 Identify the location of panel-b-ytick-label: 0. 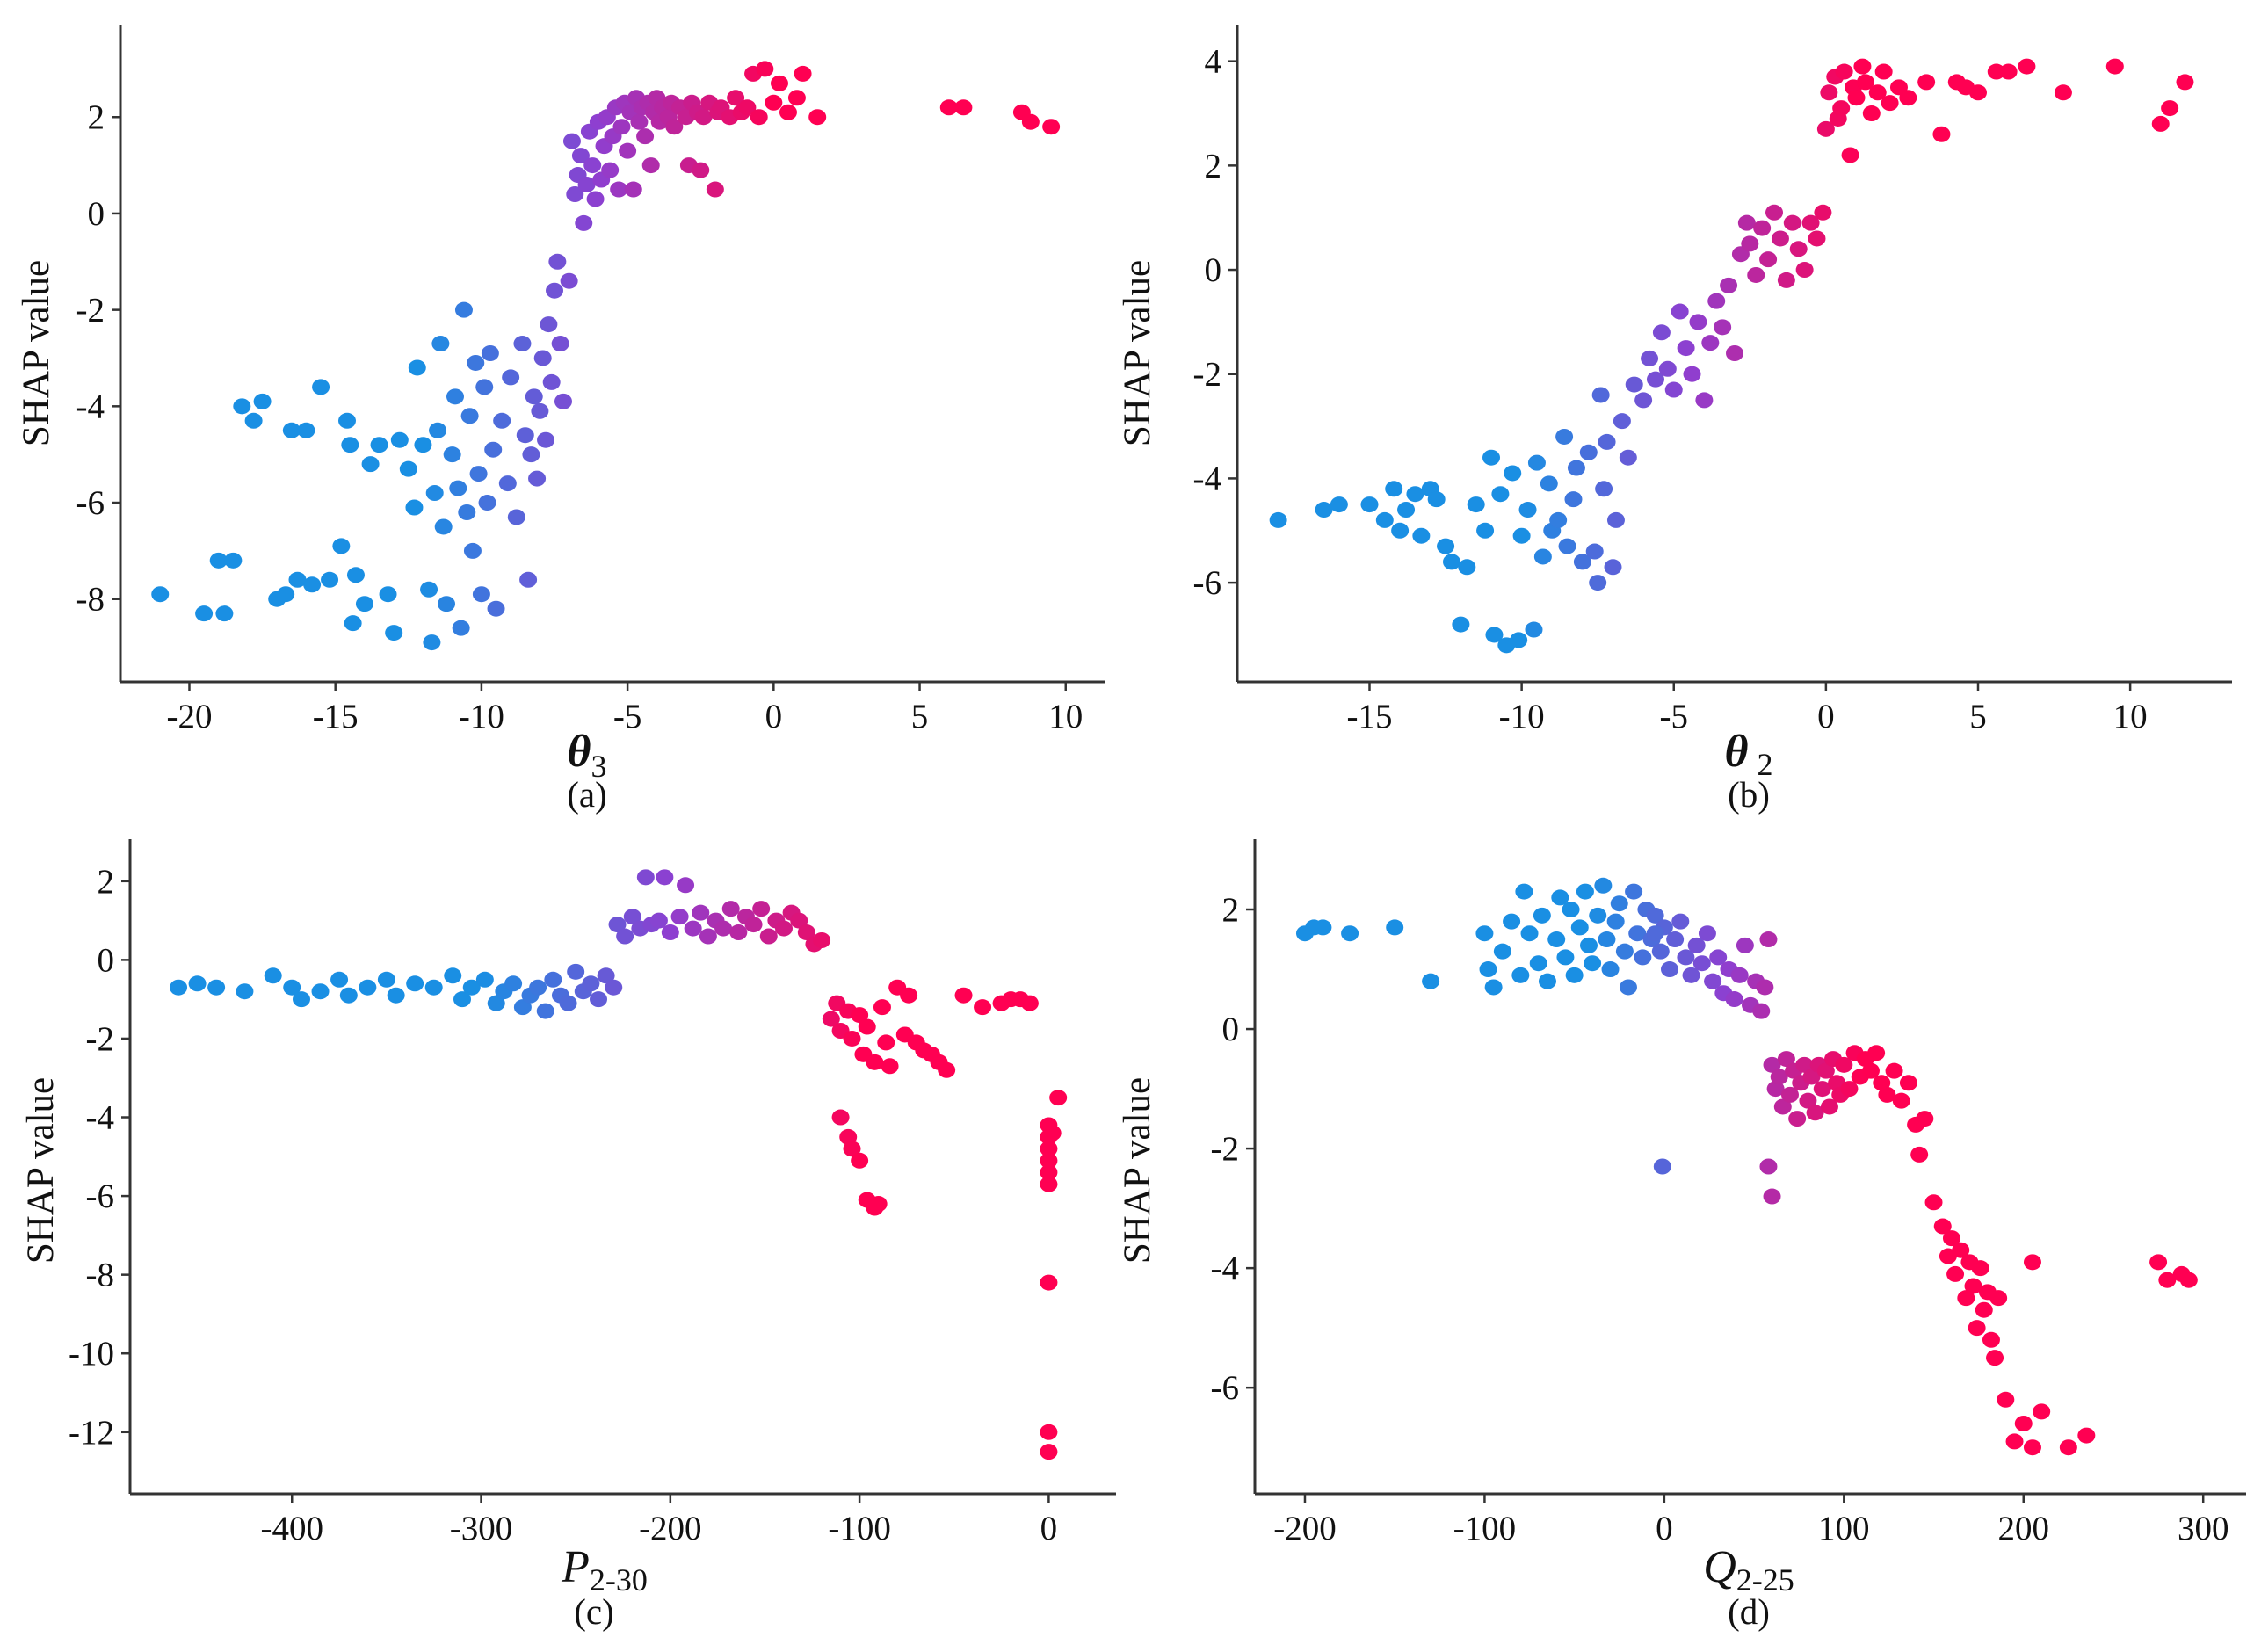
(1214, 270).